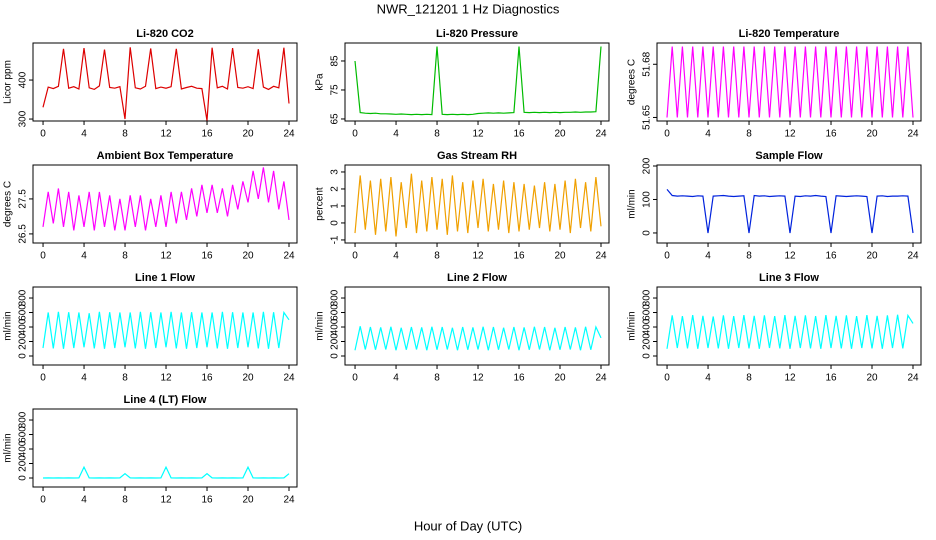  Describe the element at coordinates (8, 82) in the screenshot. I see `y-axis-title: Licor ppm` at that location.